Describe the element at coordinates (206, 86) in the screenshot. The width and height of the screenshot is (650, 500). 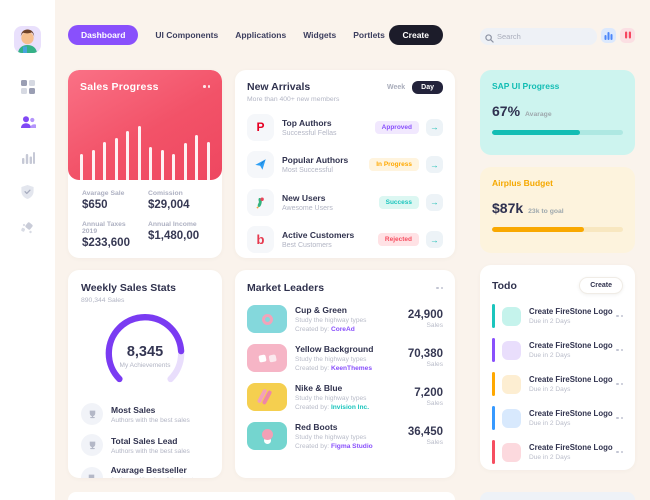
I see `sales-menu-icon` at that location.